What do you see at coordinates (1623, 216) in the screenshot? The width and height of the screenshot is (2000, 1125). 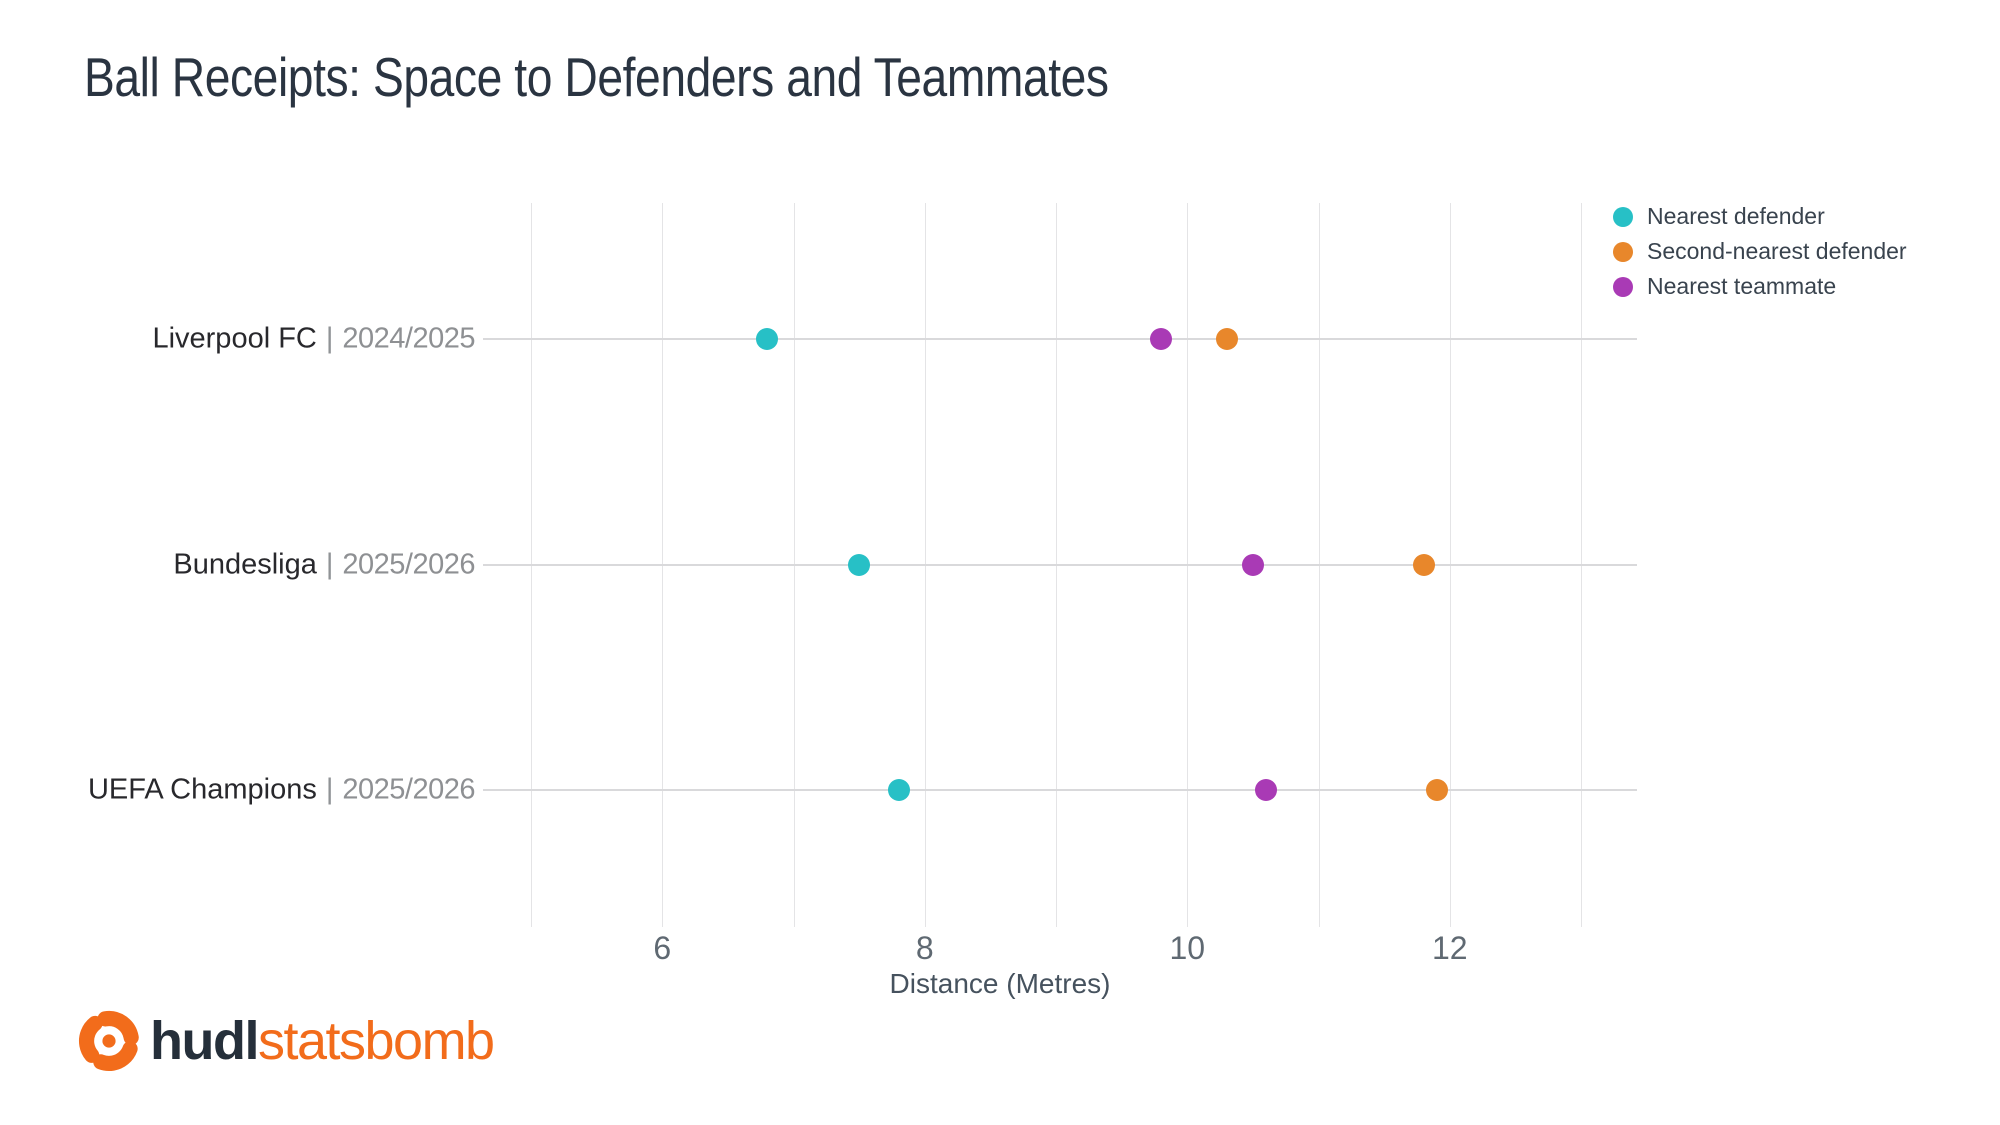 I see `legend-swatch-nearest-defender` at bounding box center [1623, 216].